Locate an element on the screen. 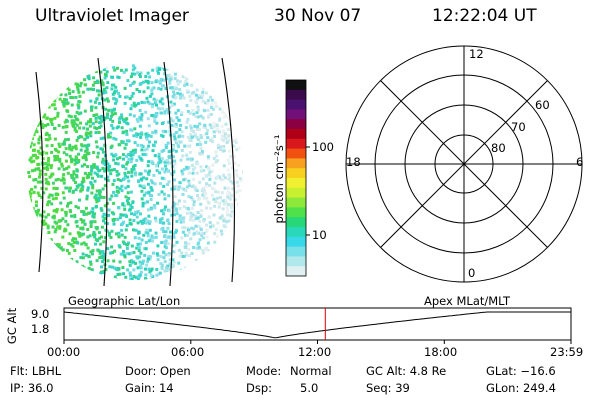 The height and width of the screenshot is (400, 600). timeline-tick-label: 00:00 is located at coordinates (64, 352).